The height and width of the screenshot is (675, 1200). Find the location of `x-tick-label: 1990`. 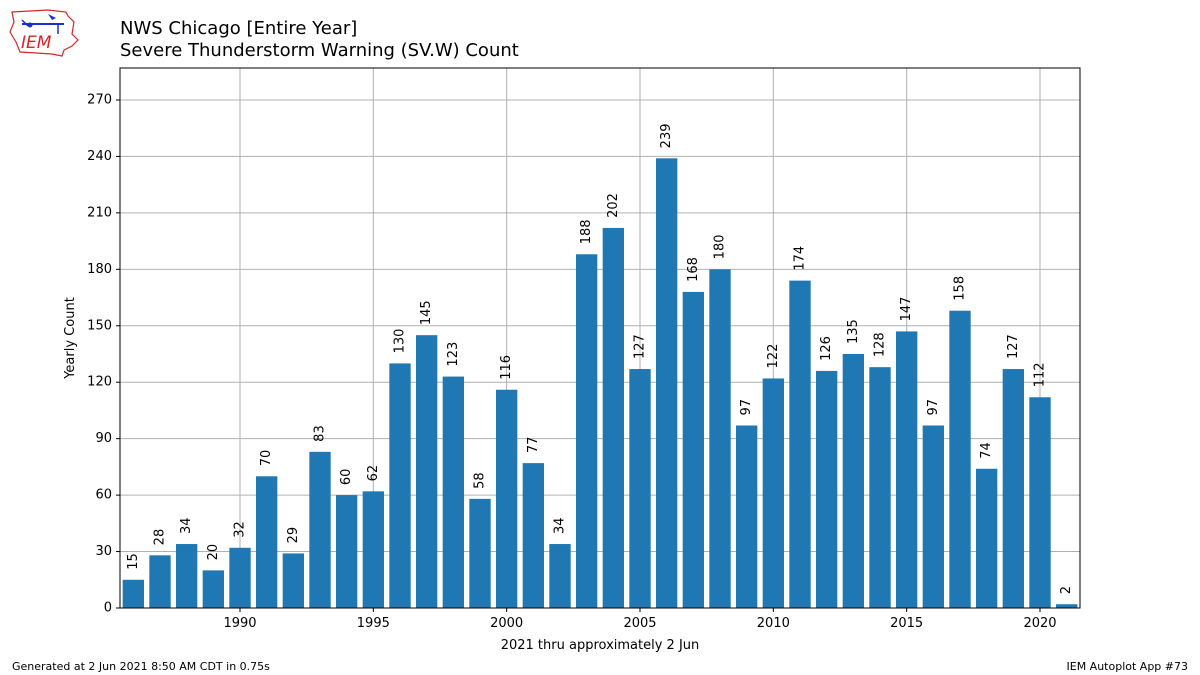

x-tick-label: 1990 is located at coordinates (239, 623).